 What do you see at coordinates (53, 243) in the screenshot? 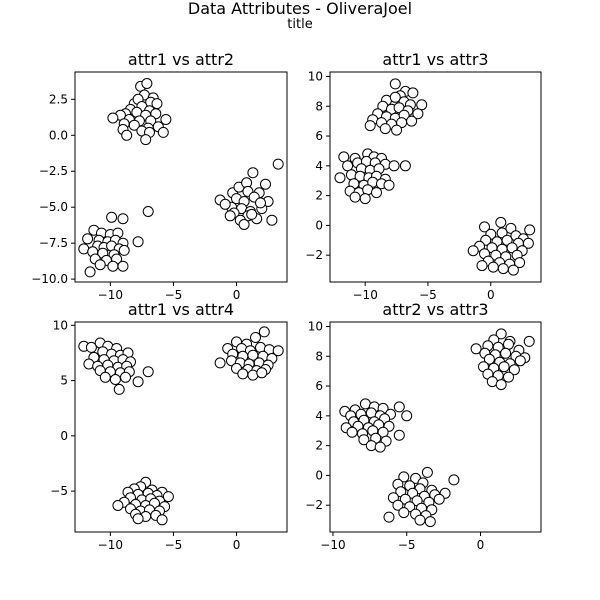
I see `y-tick-label: −7.5` at bounding box center [53, 243].